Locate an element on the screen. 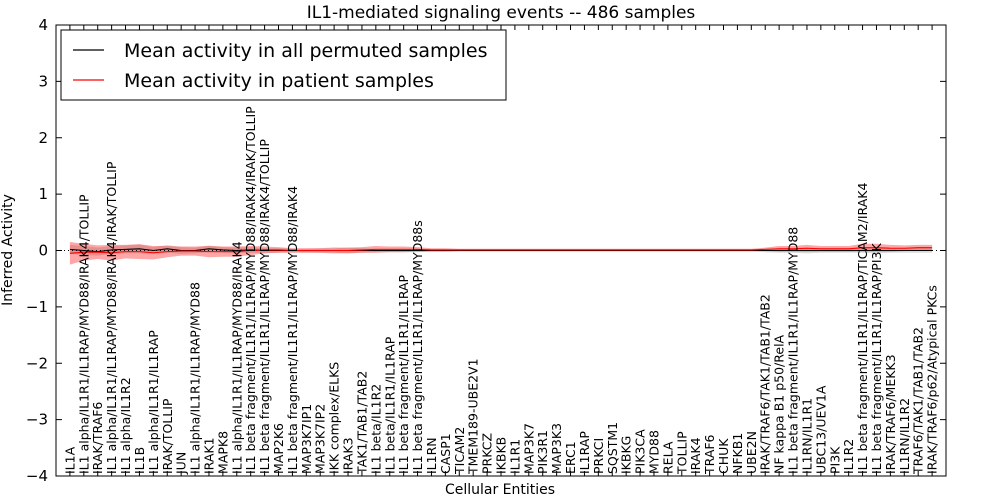  x-tick-label: IL1B is located at coordinates (139, 460).